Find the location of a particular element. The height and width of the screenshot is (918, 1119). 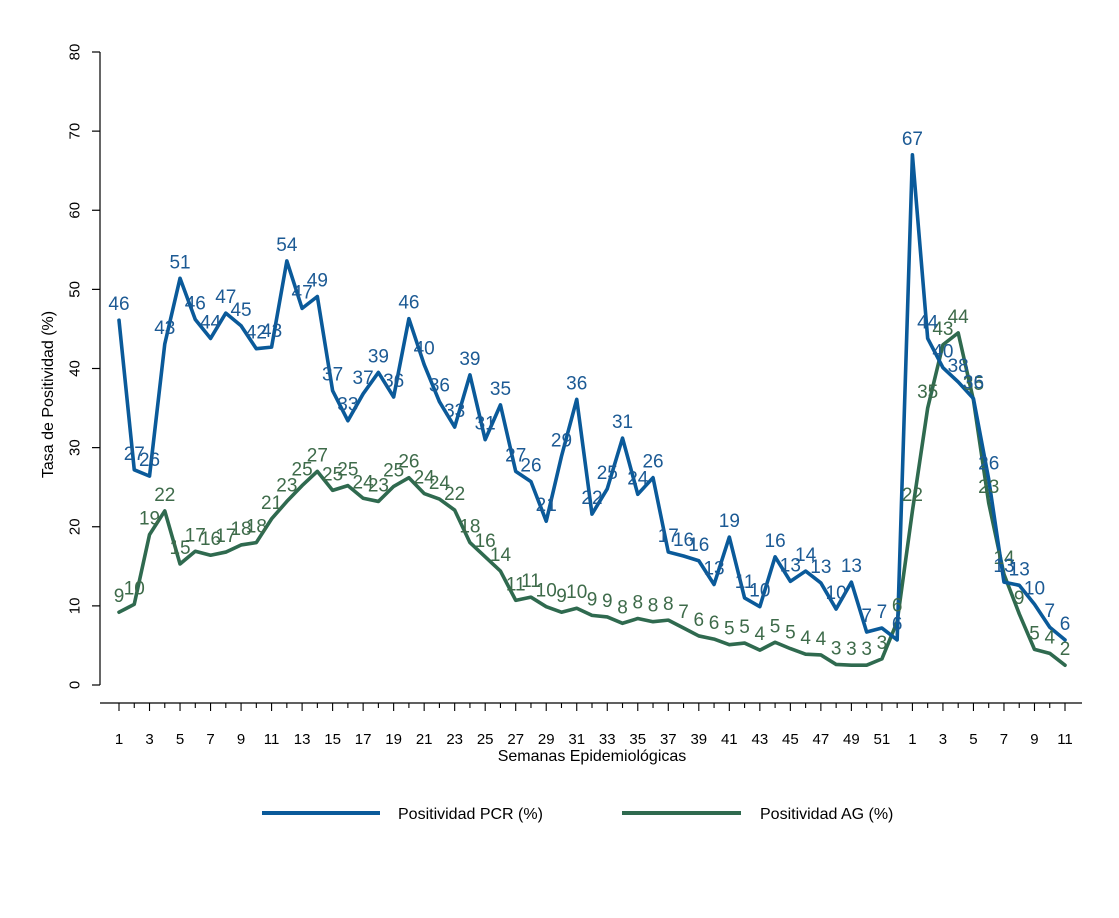

data-label-pcr: 43 is located at coordinates (271, 331).